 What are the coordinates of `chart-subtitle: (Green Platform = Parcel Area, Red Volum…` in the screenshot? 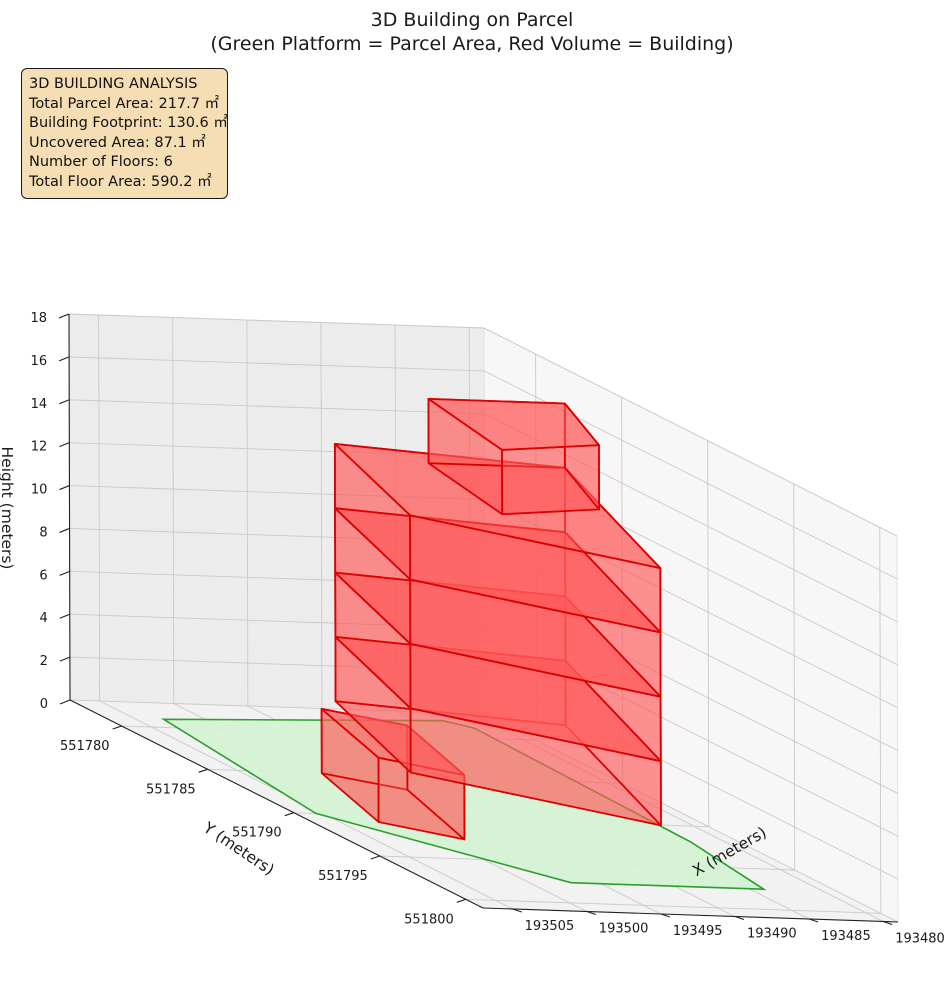 It's located at (471, 44).